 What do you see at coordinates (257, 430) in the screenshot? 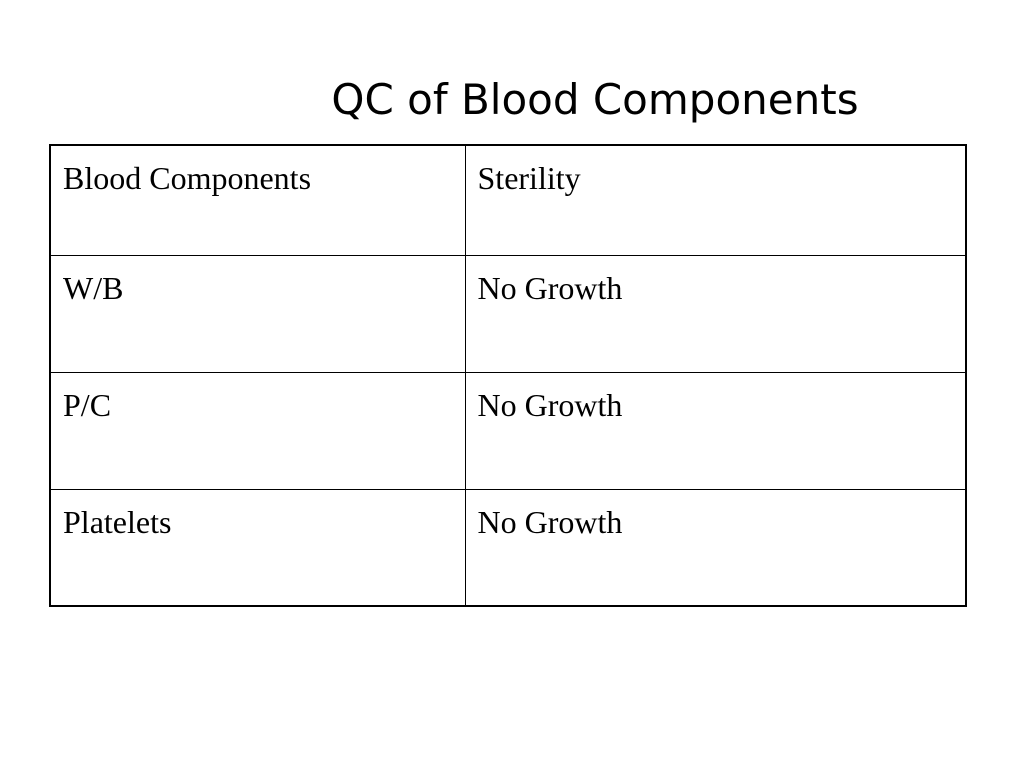
I see `row-component-cell: P/C` at bounding box center [257, 430].